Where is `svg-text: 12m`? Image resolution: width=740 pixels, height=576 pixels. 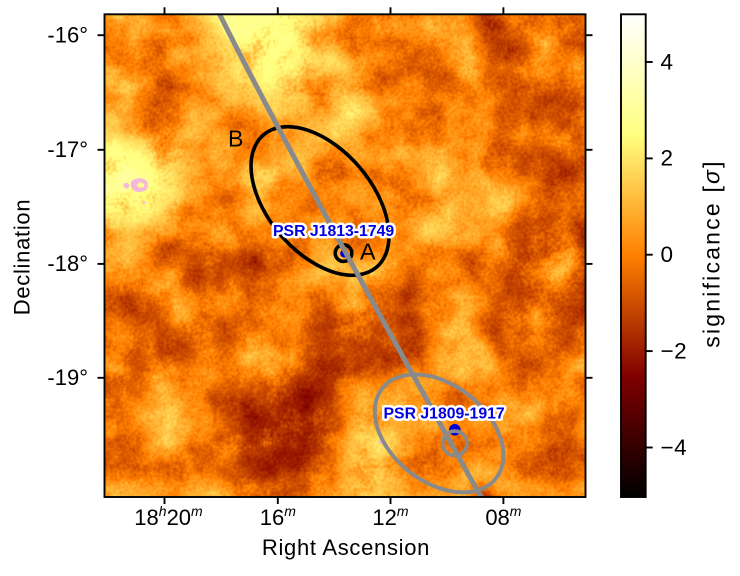
svg-text: 12m is located at coordinates (390, 516).